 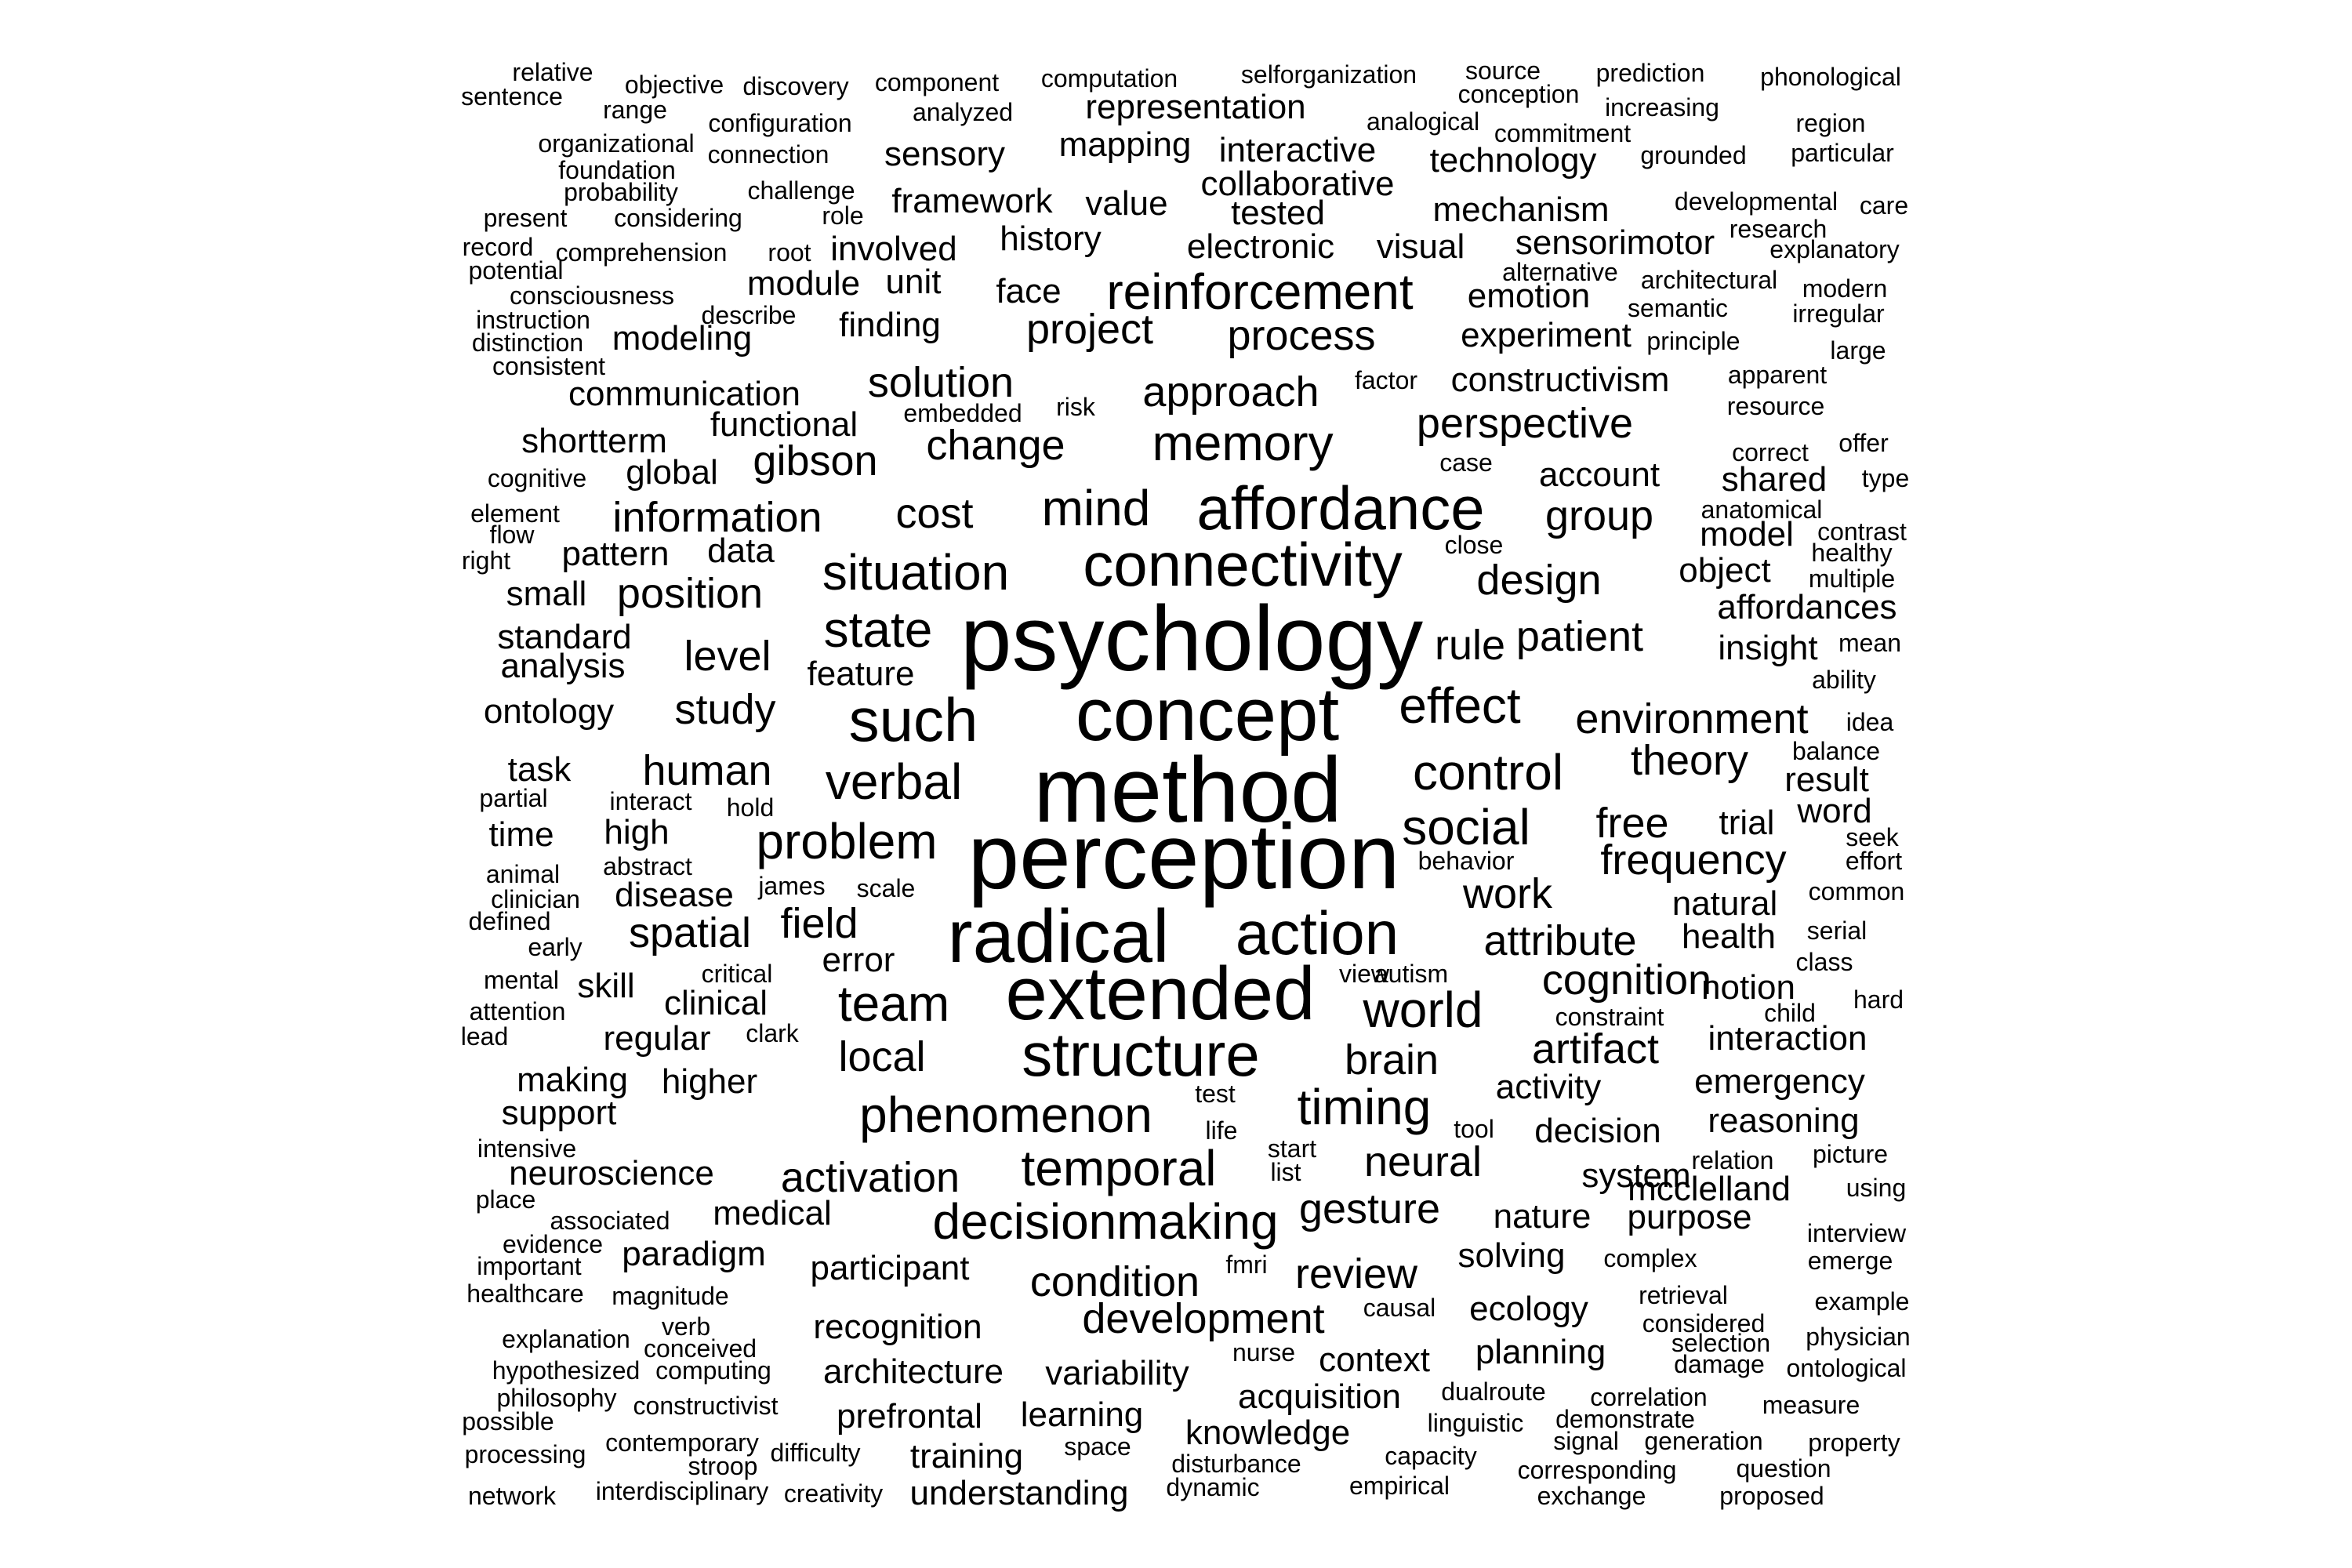 I want to click on cloud-word-foundation: foundation, so click(x=617, y=170).